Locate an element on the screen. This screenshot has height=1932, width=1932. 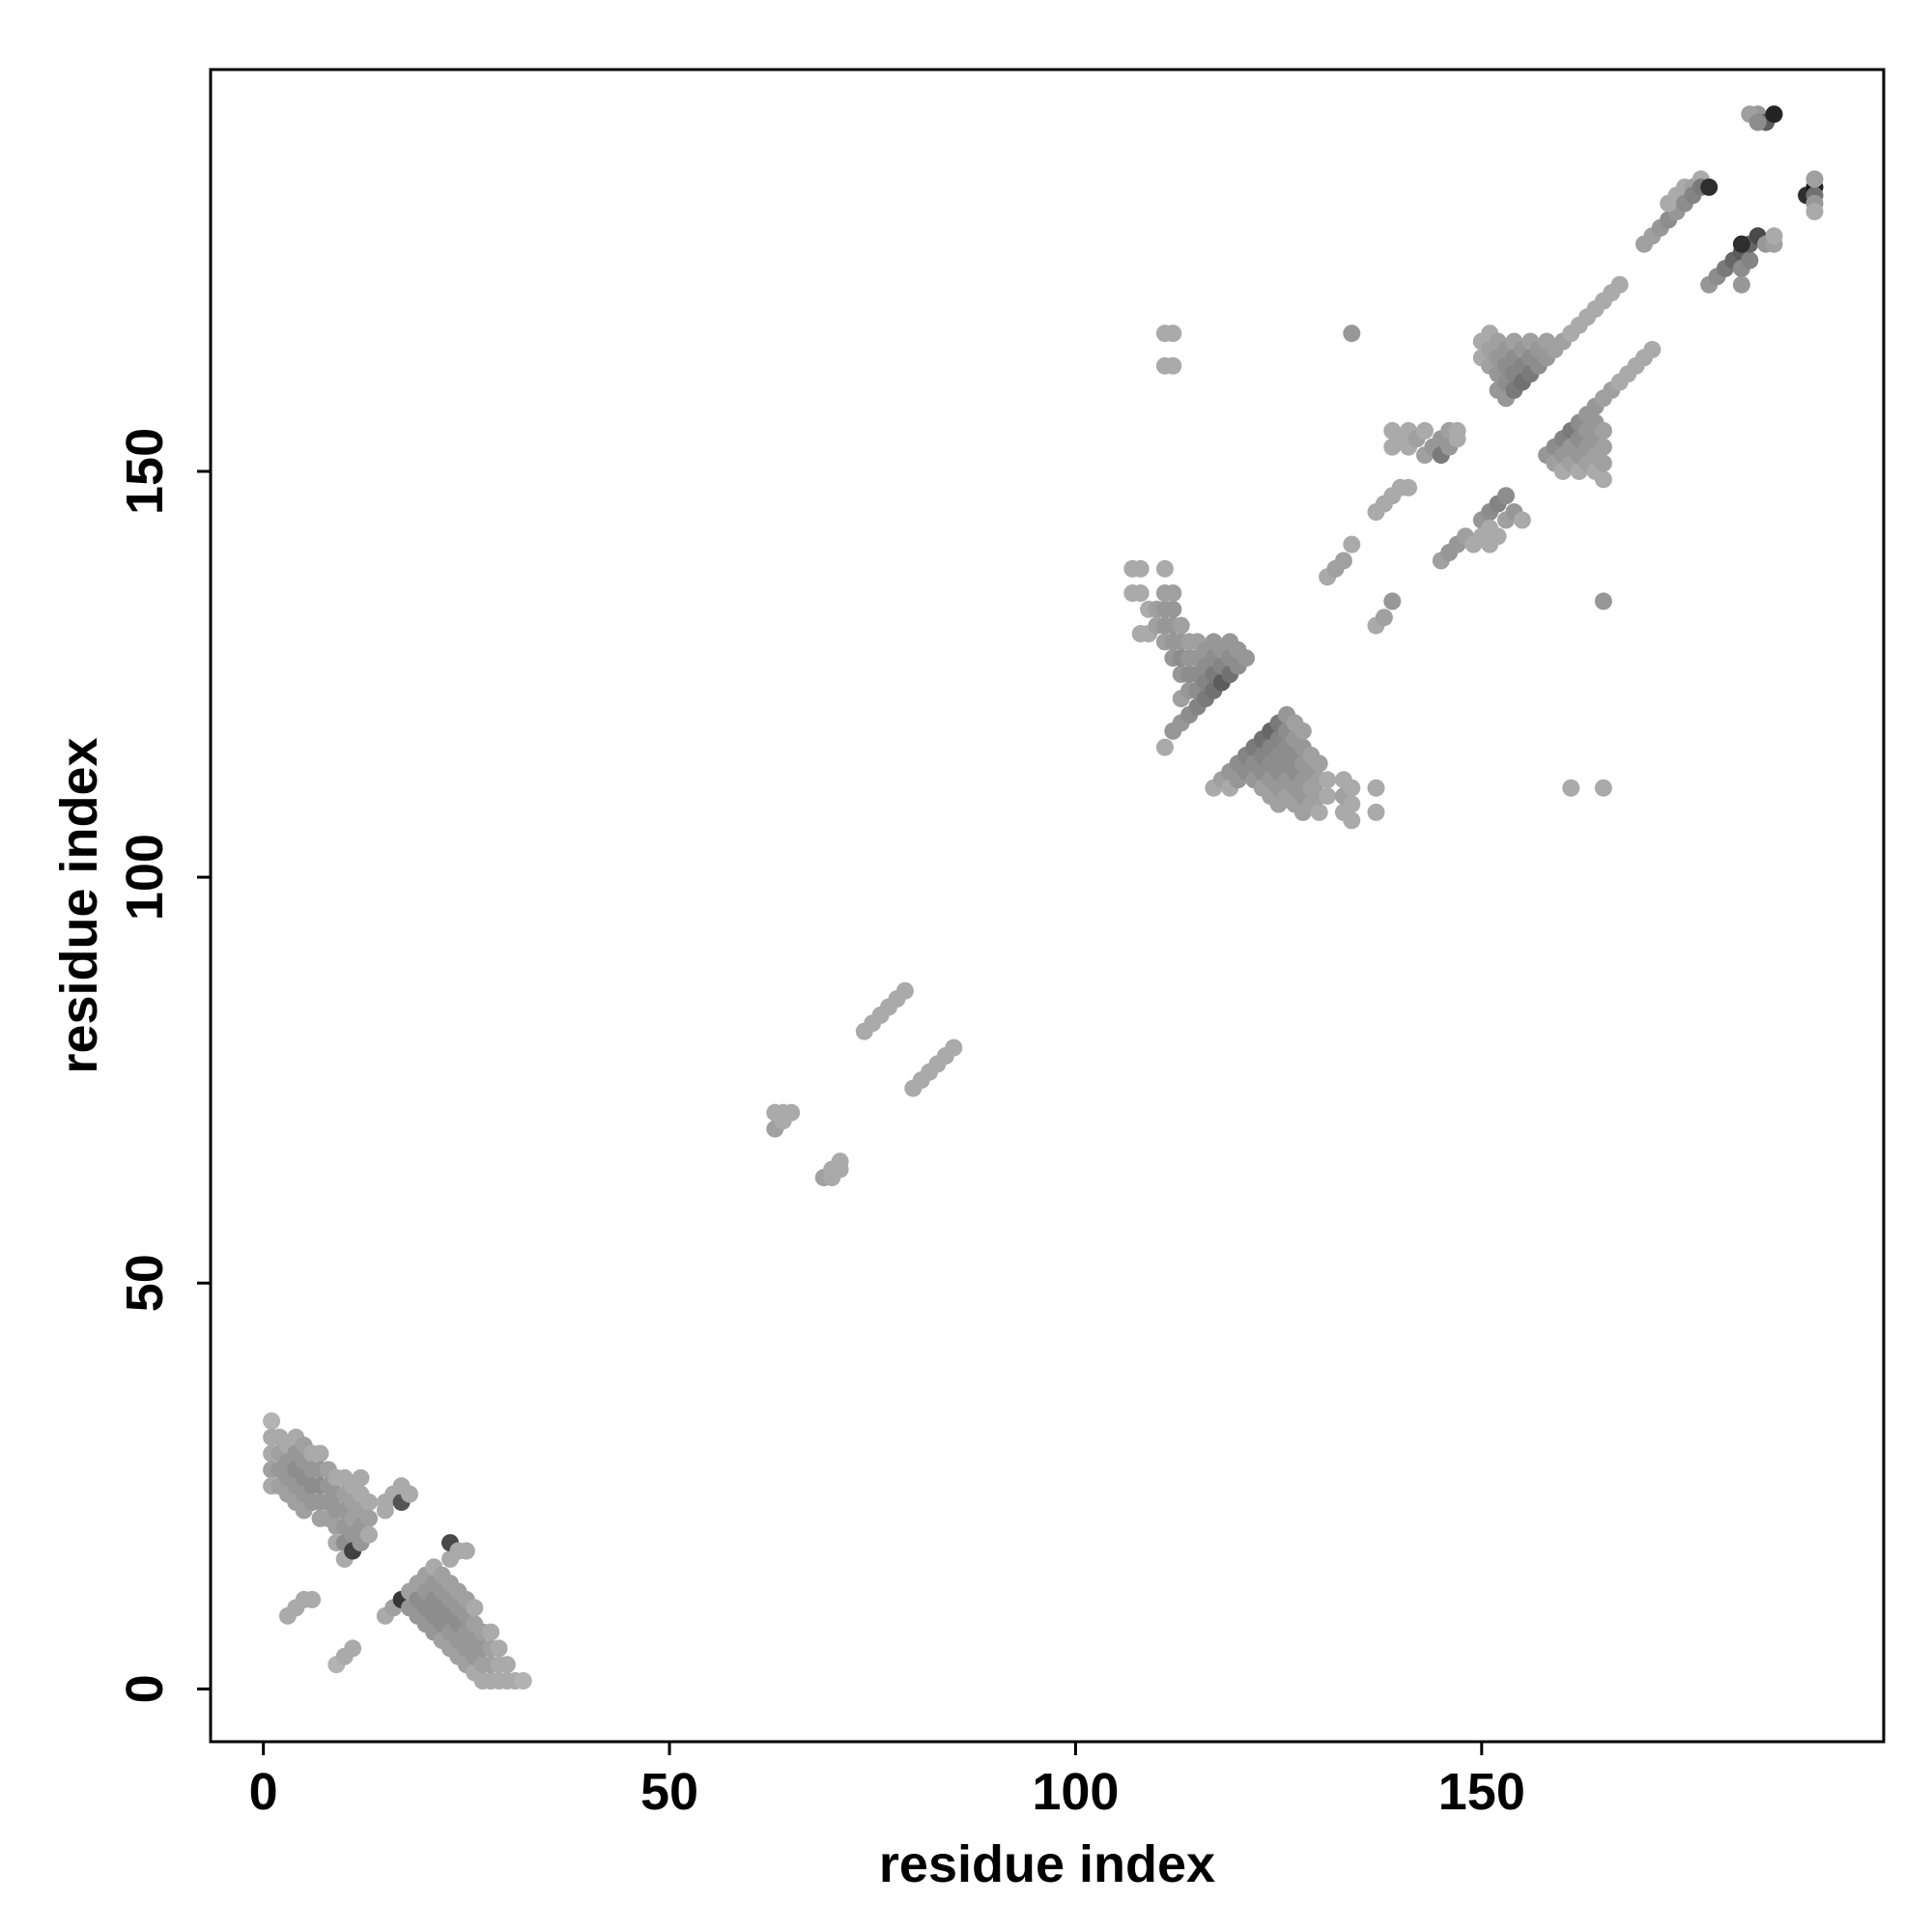
y-axis: 0 50 100 150 is located at coordinates (163, 1065).